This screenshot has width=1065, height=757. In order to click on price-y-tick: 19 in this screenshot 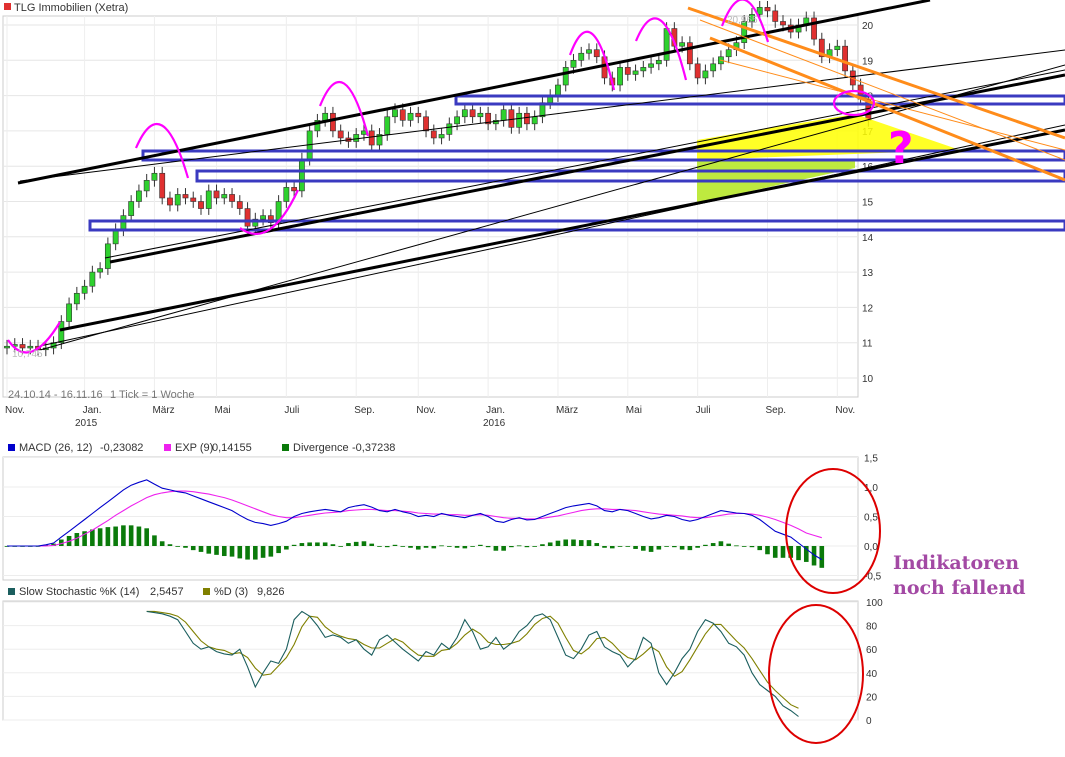, I will do `click(868, 61)`.